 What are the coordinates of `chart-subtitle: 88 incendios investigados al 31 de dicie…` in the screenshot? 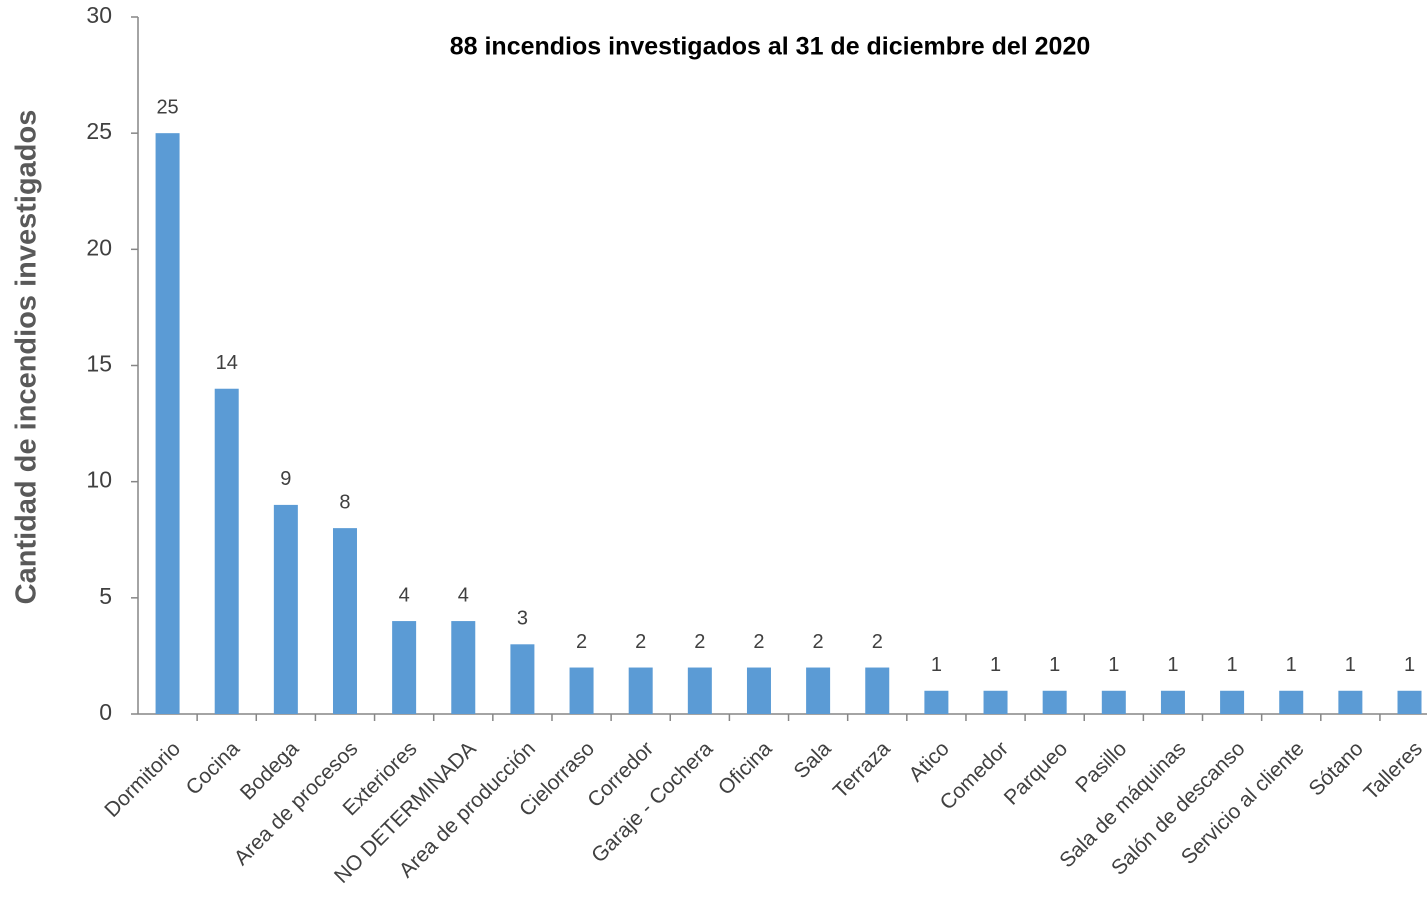 It's located at (770, 47).